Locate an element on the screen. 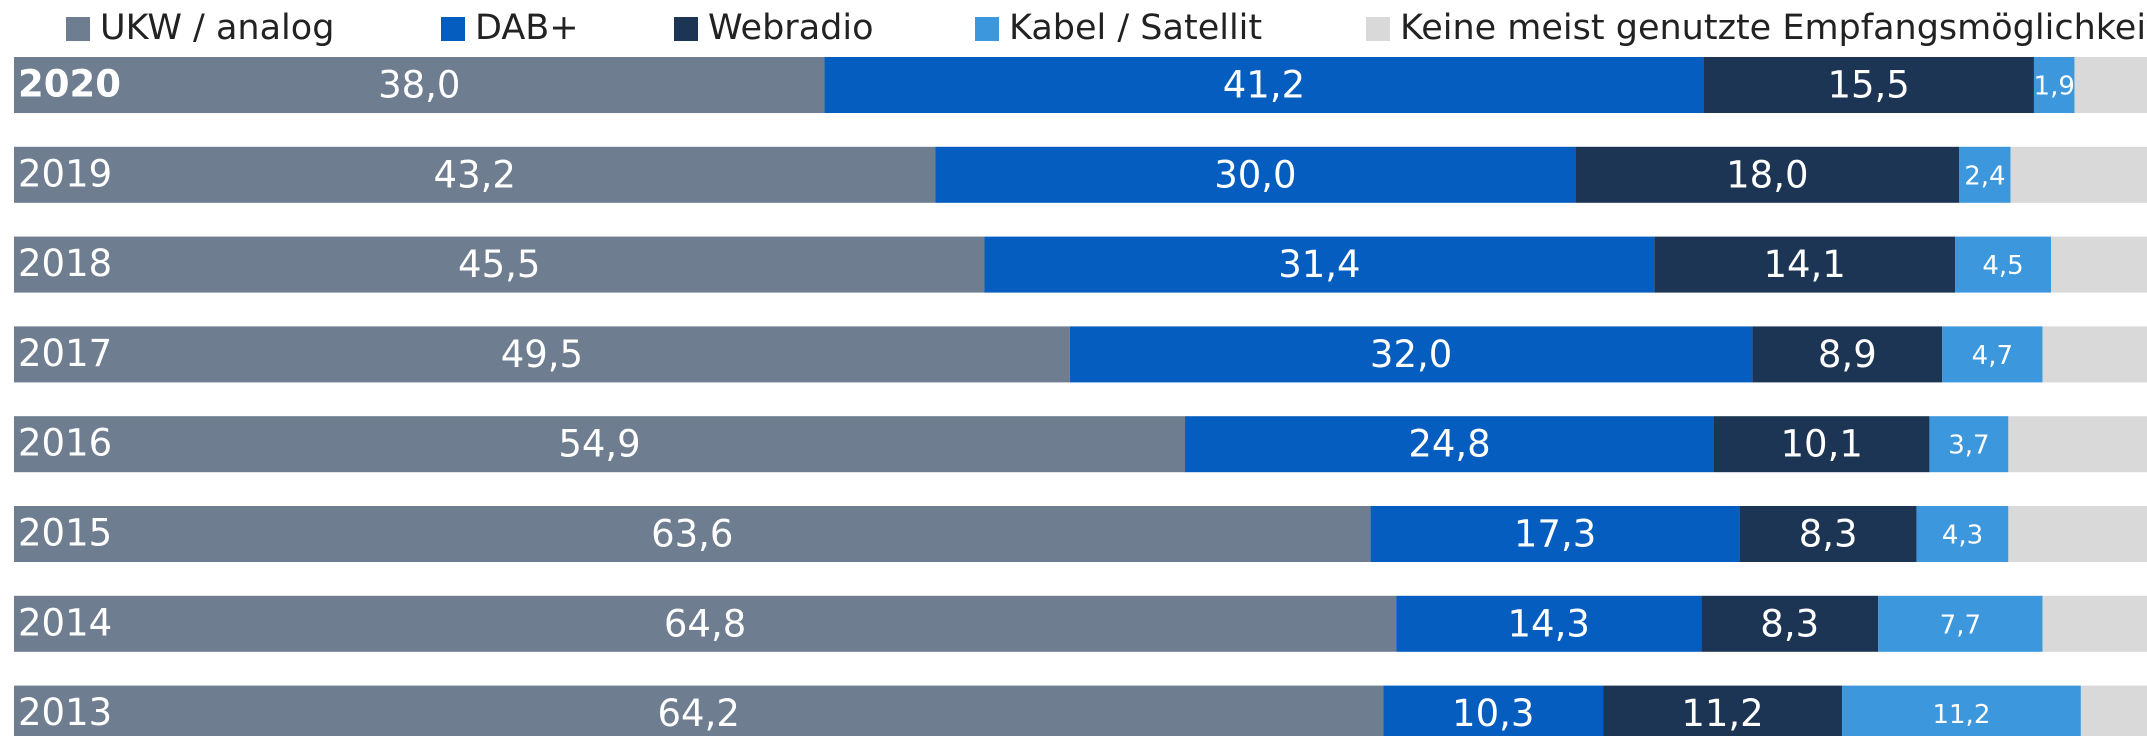 The width and height of the screenshot is (2147, 736). data-label: 14,3 is located at coordinates (1548, 623).